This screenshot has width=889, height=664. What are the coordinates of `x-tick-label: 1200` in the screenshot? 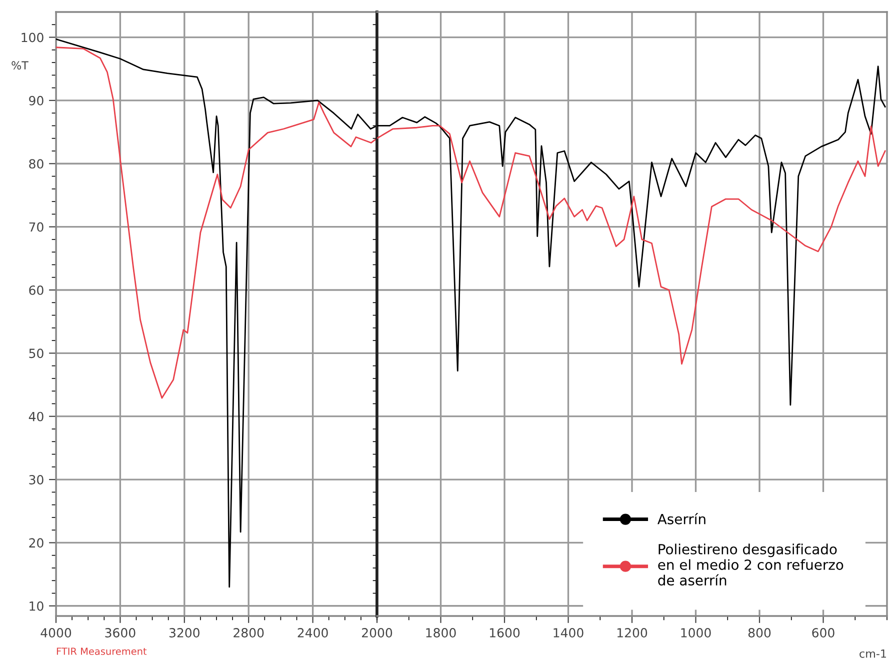 It's located at (632, 633).